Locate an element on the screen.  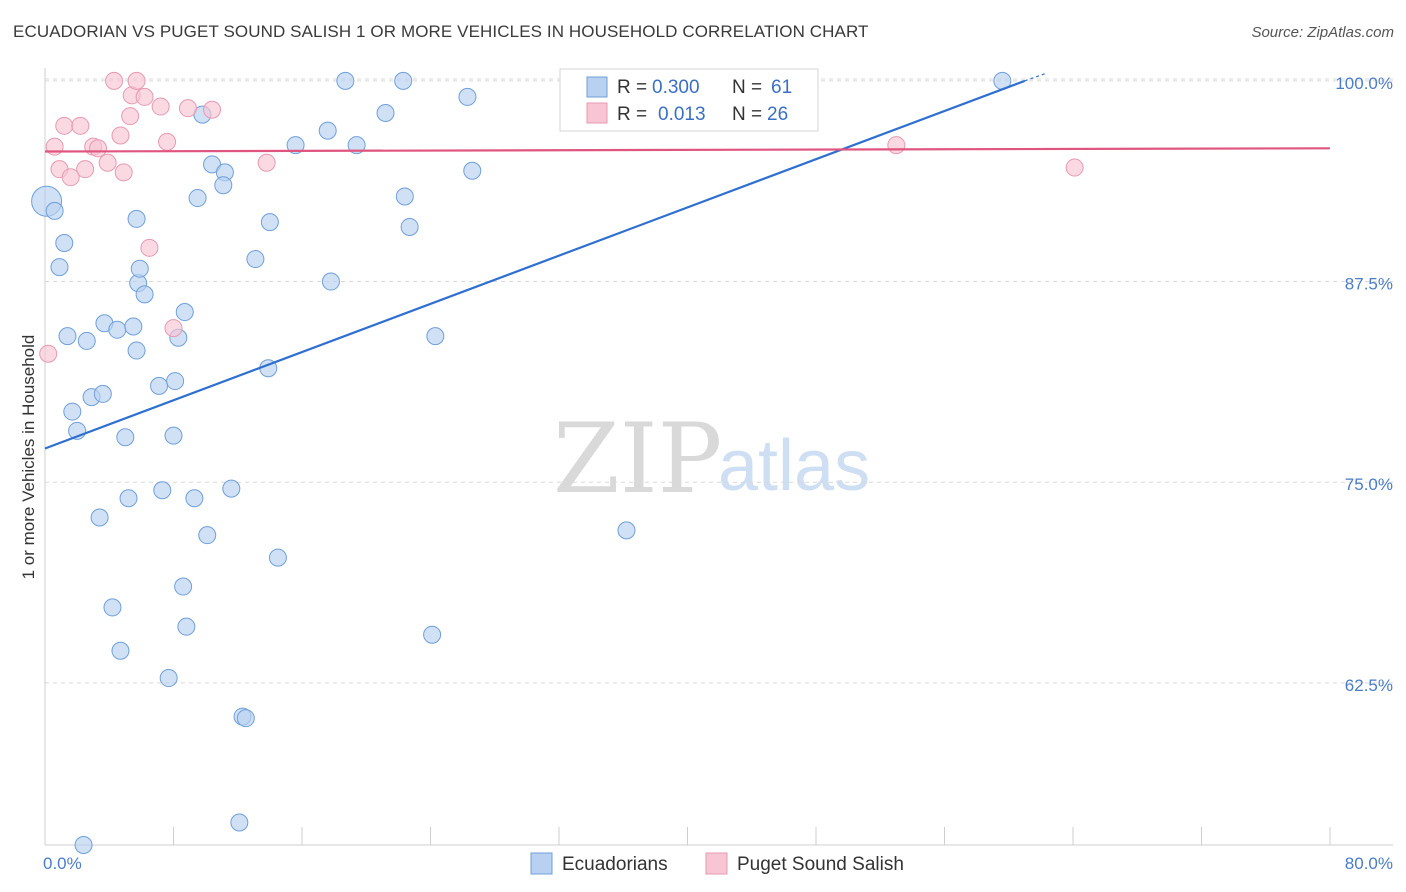
watermark-atlas: atlas is located at coordinates (794, 466).